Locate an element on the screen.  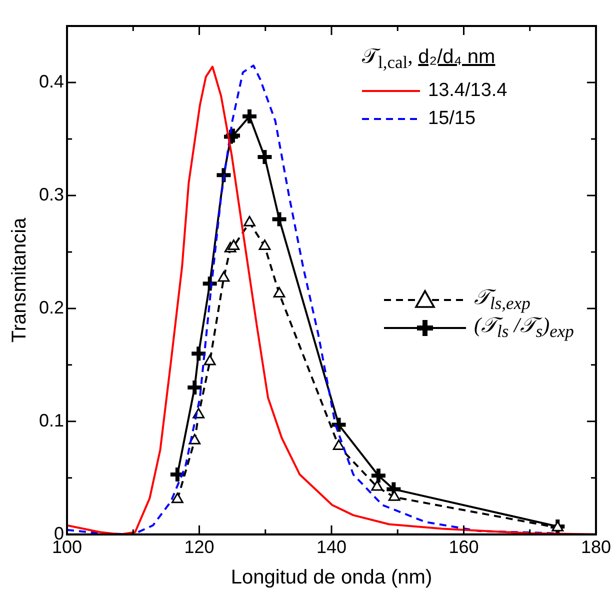
x-tick-label: 180 is located at coordinates (596, 547).